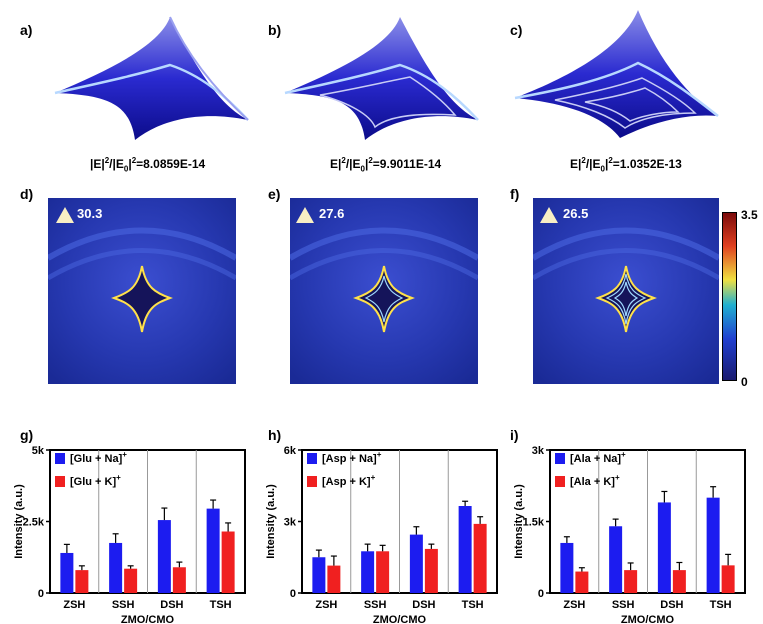 This screenshot has height=624, width=763. I want to click on panel-label-a: a), so click(26, 30).